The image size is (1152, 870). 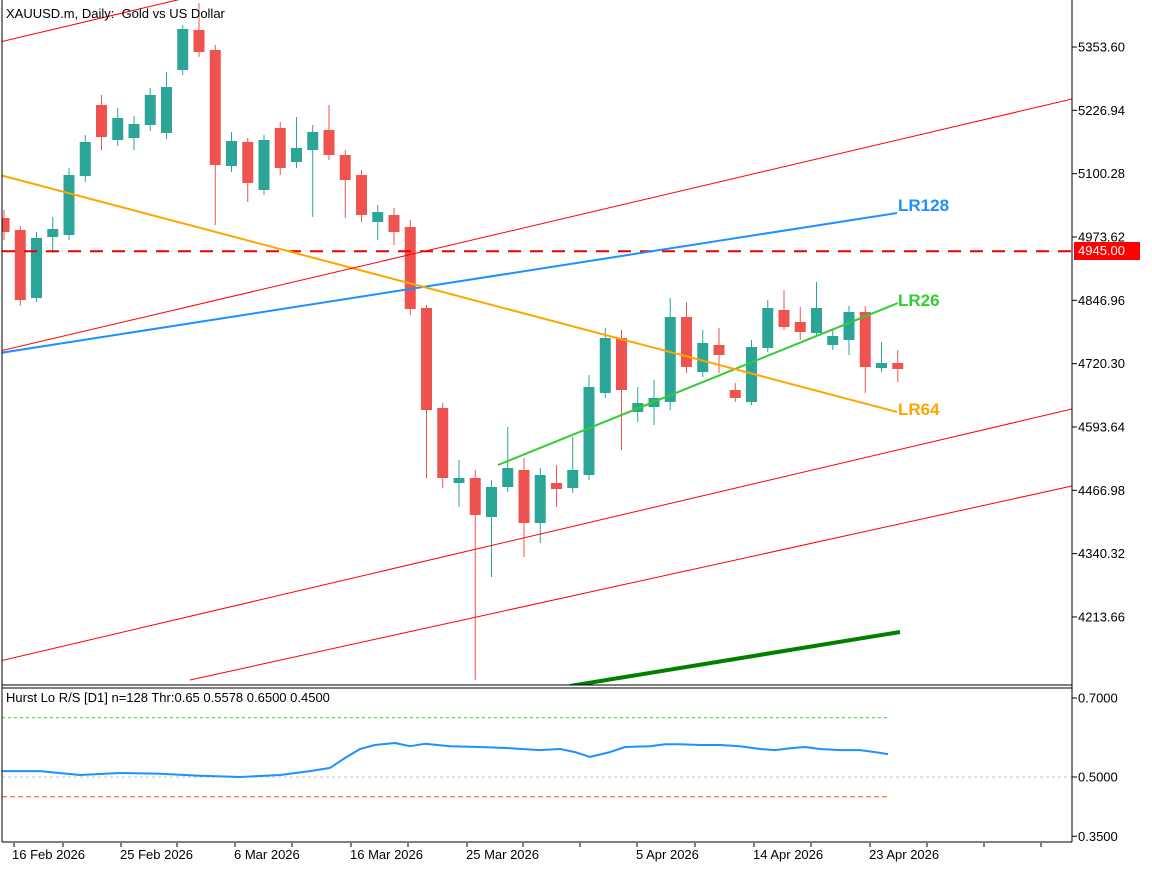 What do you see at coordinates (156, 854) in the screenshot?
I see `time-axis-label: 25 Feb 2026` at bounding box center [156, 854].